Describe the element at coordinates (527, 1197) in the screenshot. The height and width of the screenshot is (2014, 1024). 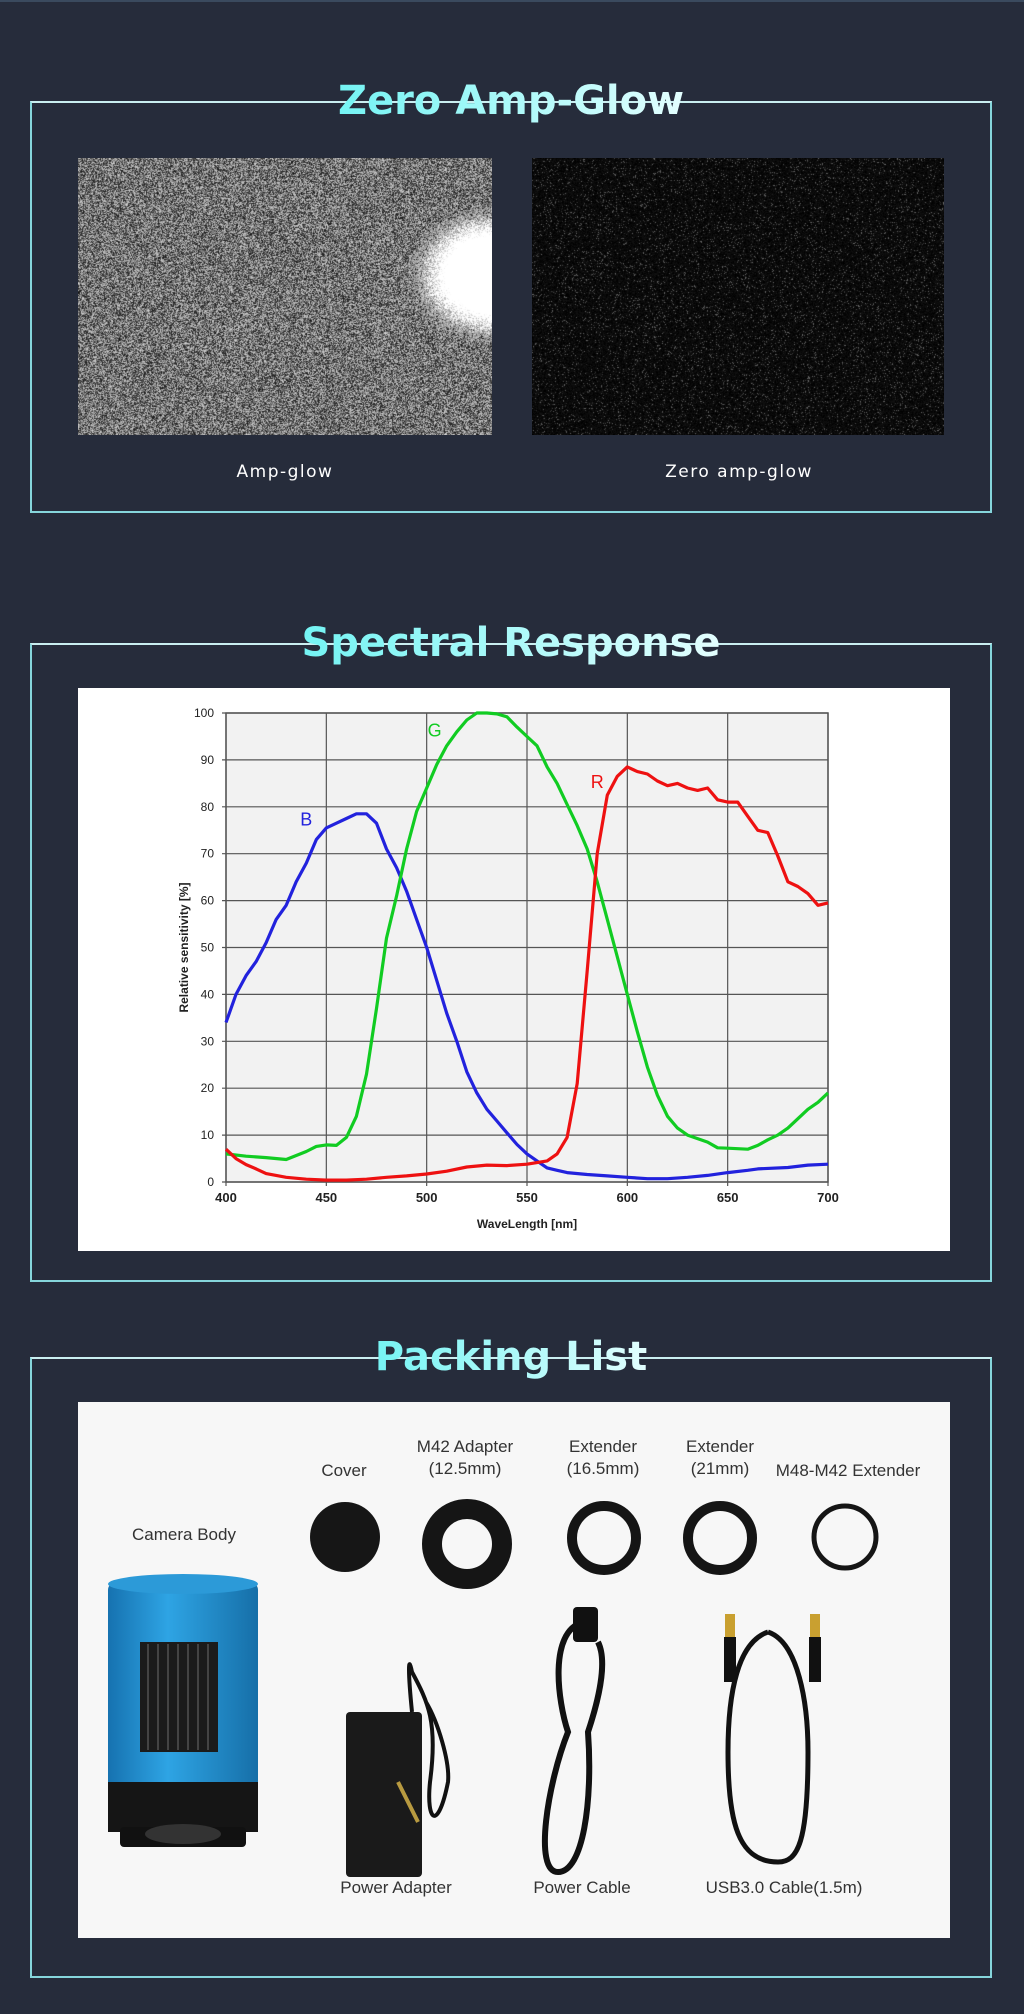
I see `x-tick-label: 550` at that location.